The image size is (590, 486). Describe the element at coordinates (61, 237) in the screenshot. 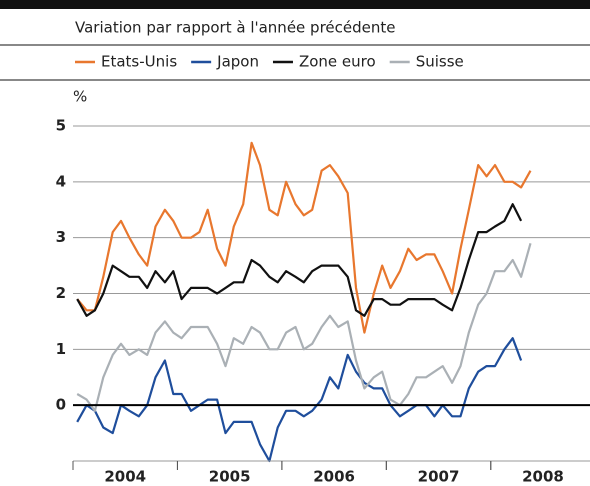

I see `y-tick-label: 3` at that location.